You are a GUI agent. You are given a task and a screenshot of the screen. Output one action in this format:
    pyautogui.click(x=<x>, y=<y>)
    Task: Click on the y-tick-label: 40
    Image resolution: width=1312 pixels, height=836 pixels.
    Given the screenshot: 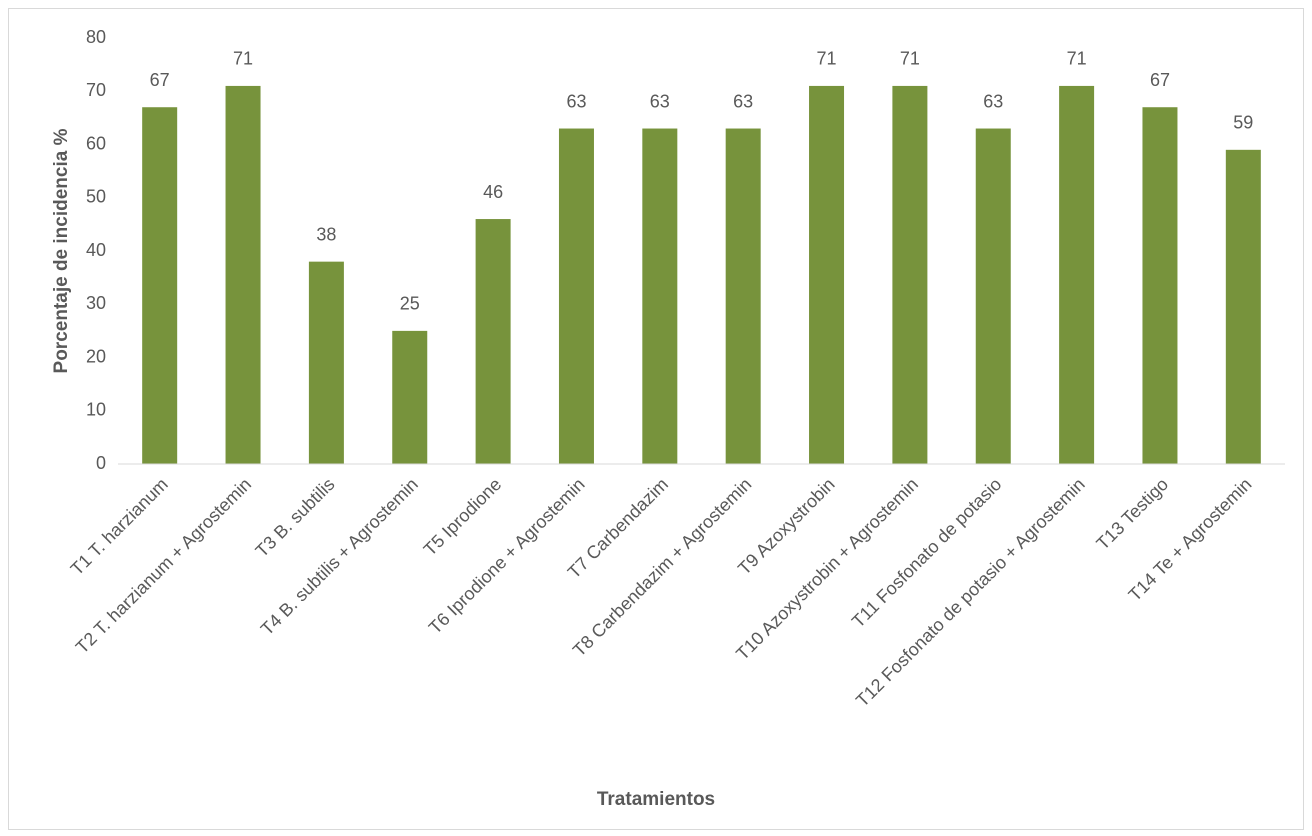 What is the action you would take?
    pyautogui.click(x=96, y=250)
    